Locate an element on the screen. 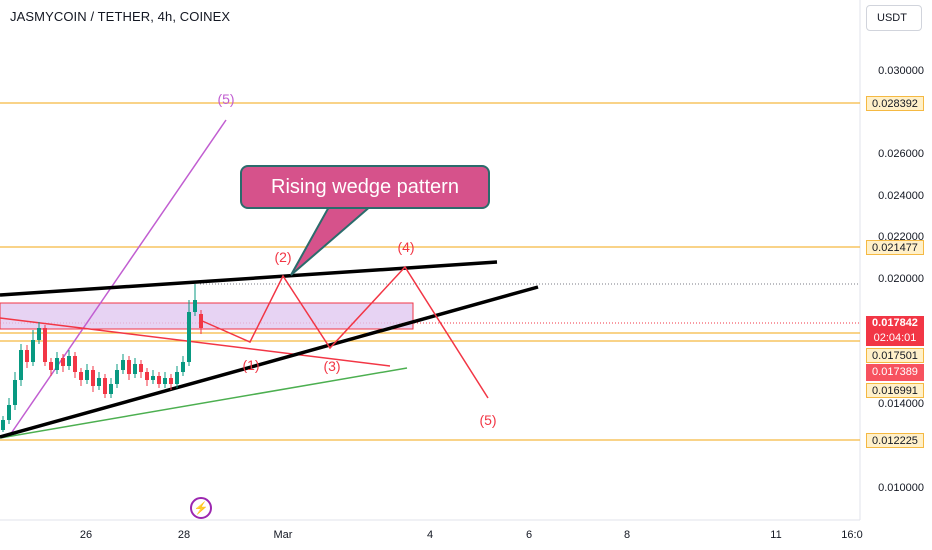 The width and height of the screenshot is (932, 550). chart-title: JASMYCOIN / TETHER, 4h, COINEX is located at coordinates (120, 16).